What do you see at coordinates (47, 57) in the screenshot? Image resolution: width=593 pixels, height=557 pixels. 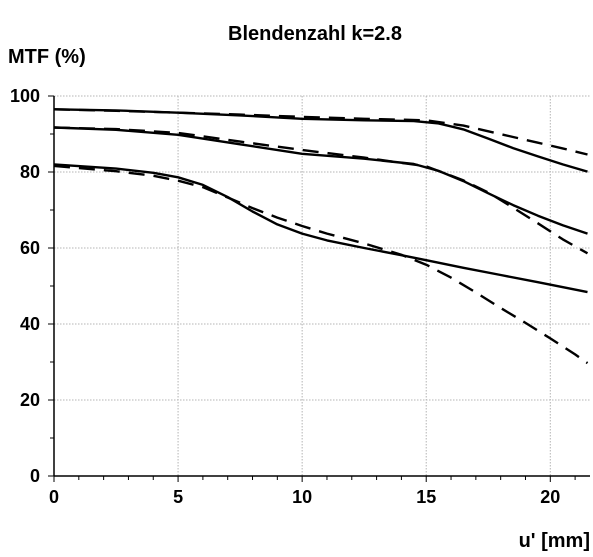 I see `y-axis-label: MTF (%)` at bounding box center [47, 57].